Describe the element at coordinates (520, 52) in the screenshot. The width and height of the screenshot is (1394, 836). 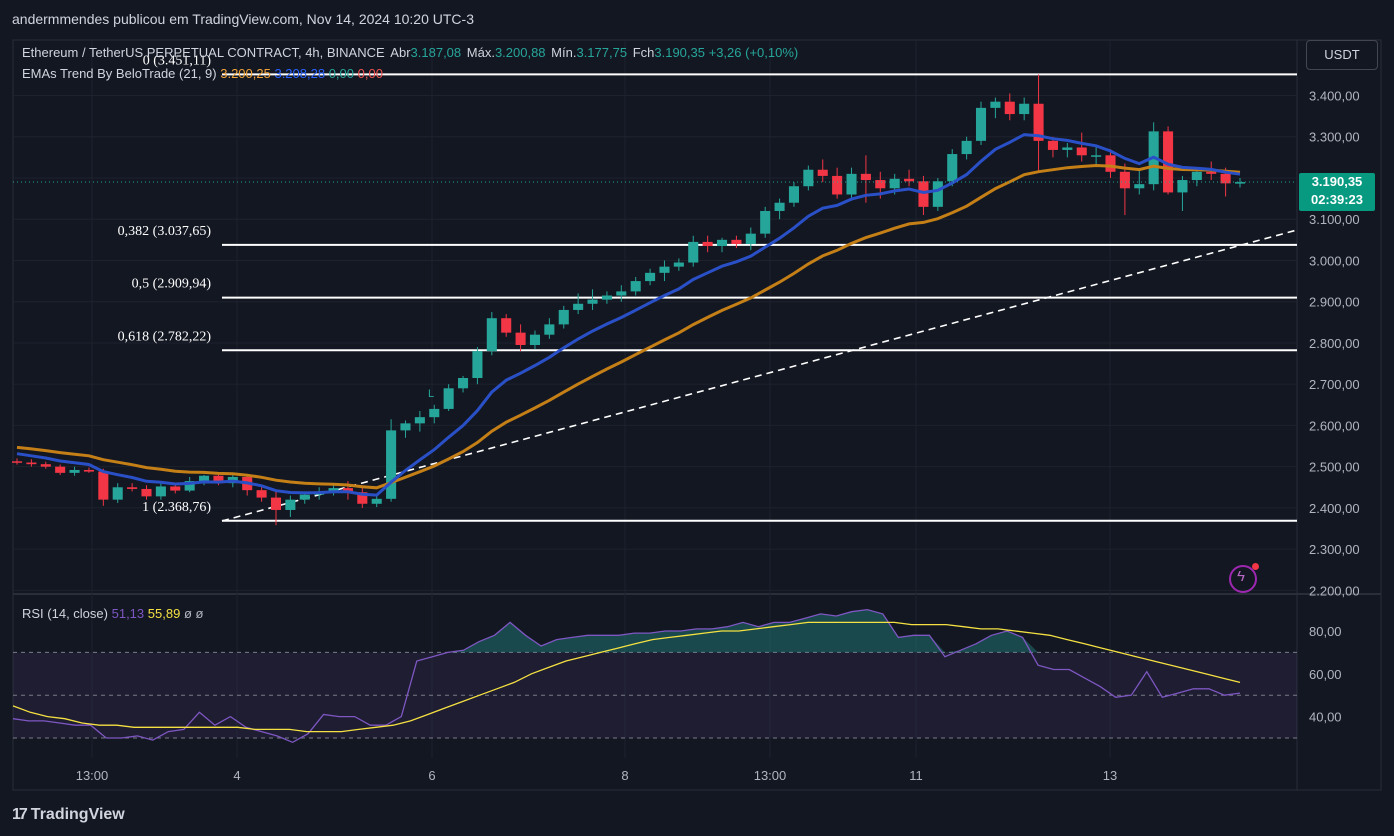
I see `high-value: 3.200,88` at that location.